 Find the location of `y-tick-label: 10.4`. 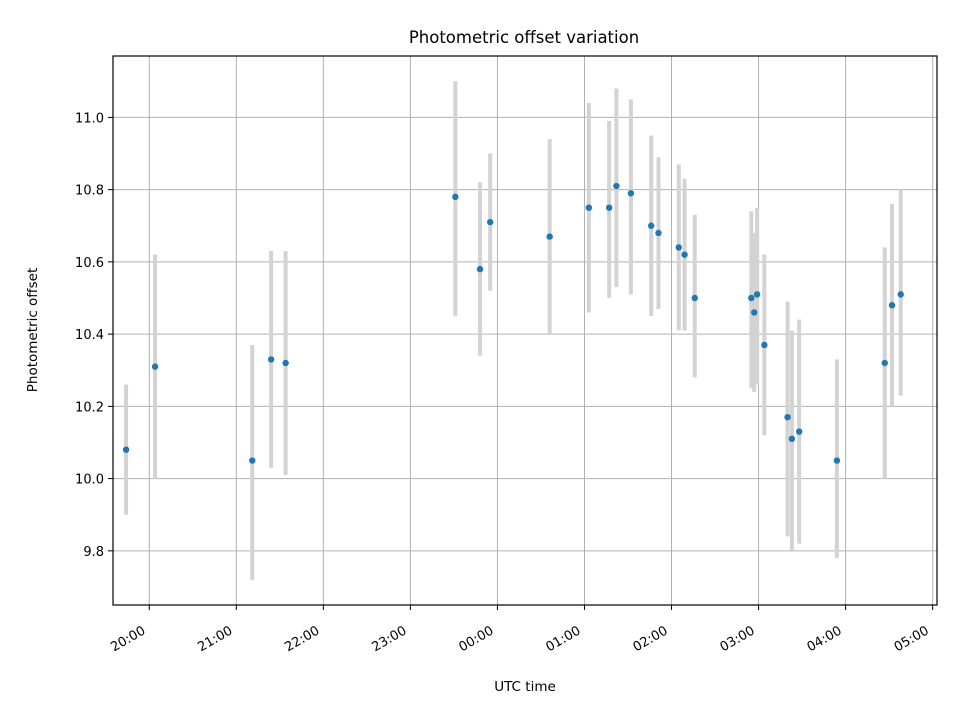

y-tick-label: 10.4 is located at coordinates (89, 335).